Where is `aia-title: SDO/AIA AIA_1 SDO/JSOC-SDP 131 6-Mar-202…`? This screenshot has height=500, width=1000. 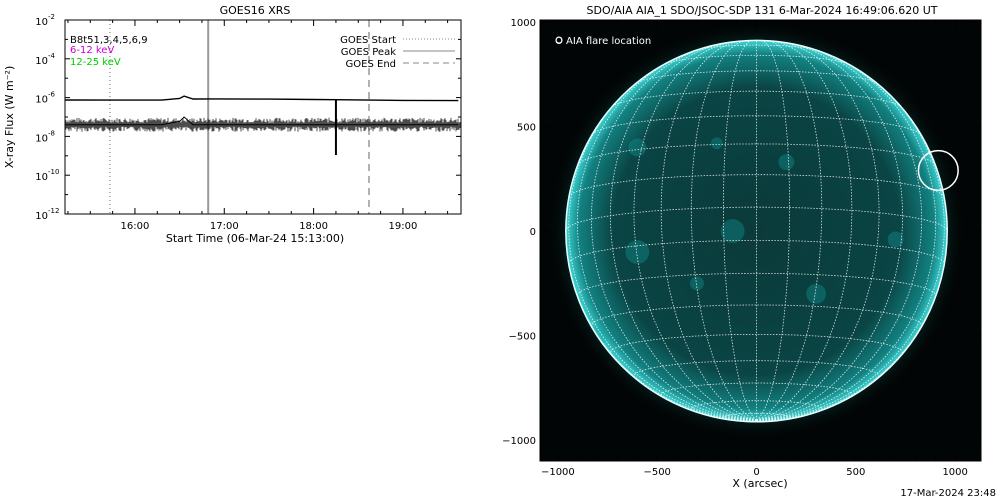 aia-title: SDO/AIA AIA_1 SDO/JSOC-SDP 131 6-Mar-202… is located at coordinates (762, 10).